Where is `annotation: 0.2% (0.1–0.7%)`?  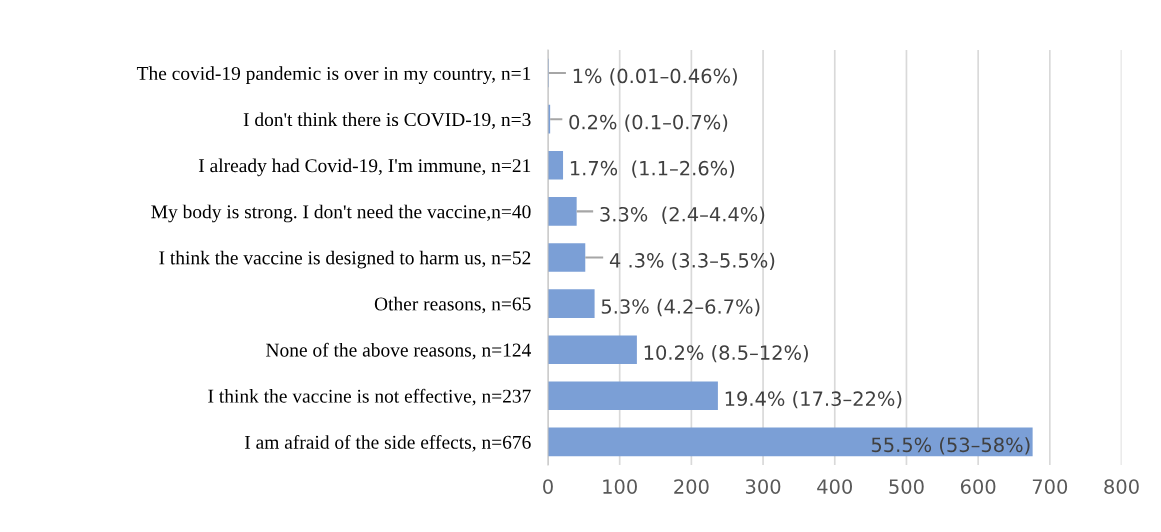
annotation: 0.2% (0.1–0.7%) is located at coordinates (648, 123).